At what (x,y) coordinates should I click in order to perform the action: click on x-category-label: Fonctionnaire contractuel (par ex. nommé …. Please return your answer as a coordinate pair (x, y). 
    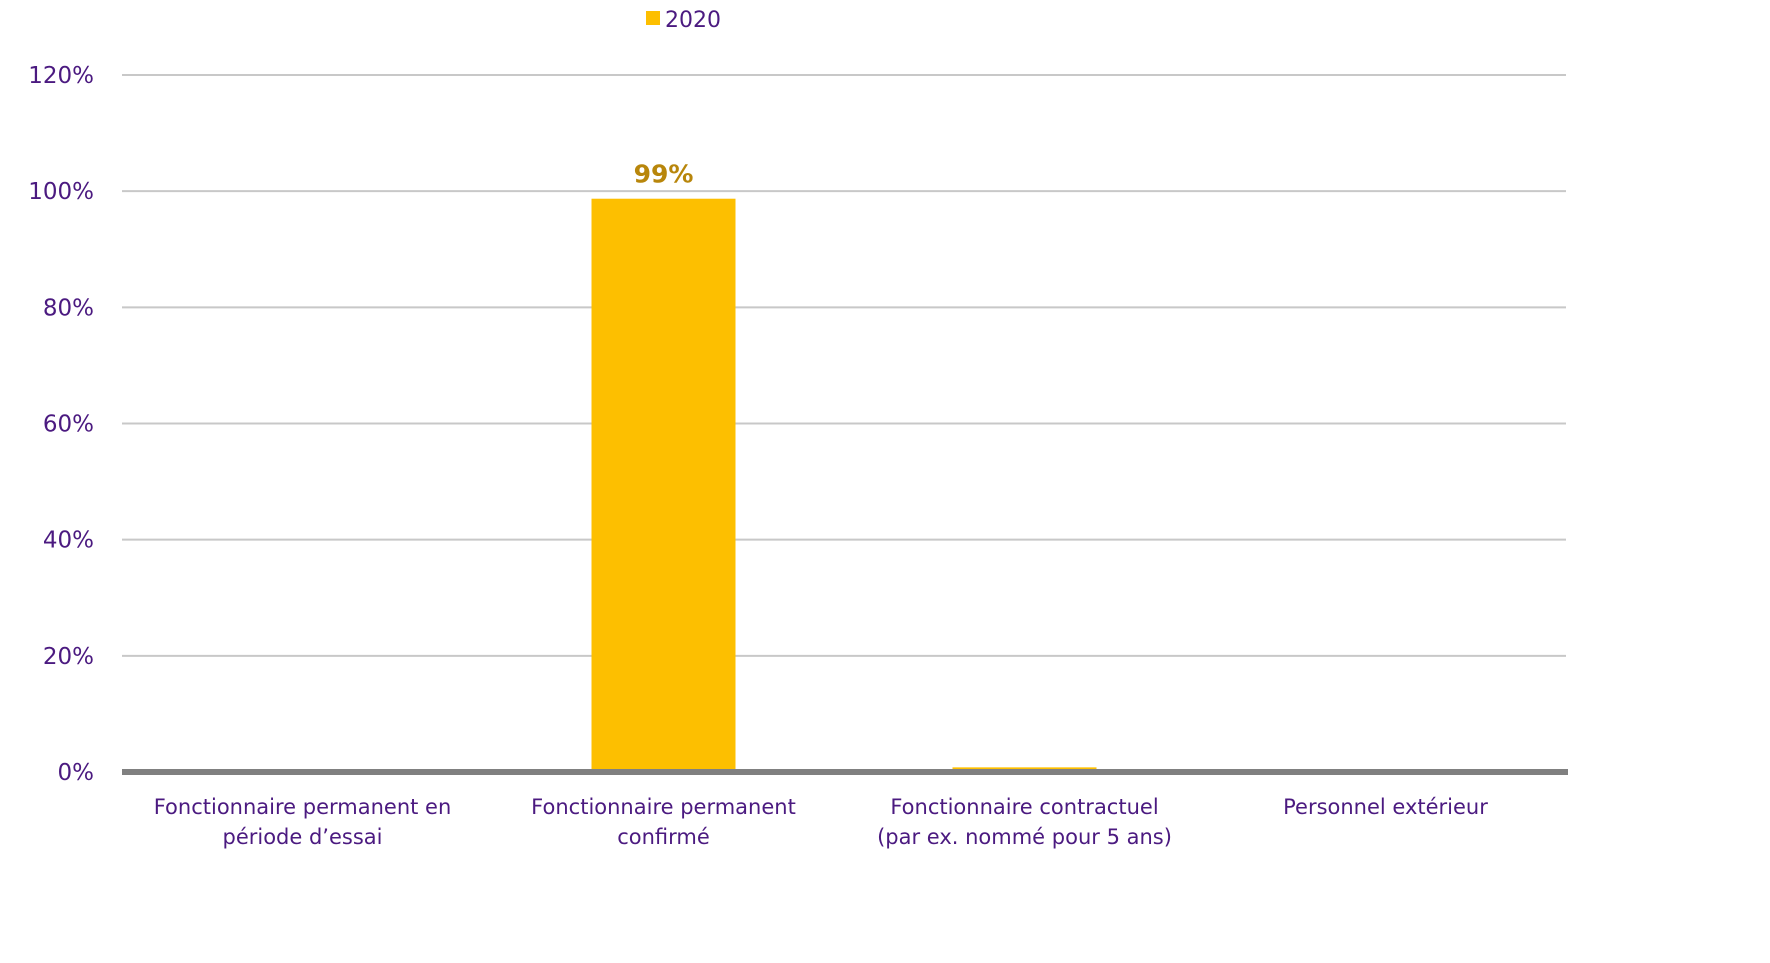
    Looking at the image, I should click on (1024, 822).